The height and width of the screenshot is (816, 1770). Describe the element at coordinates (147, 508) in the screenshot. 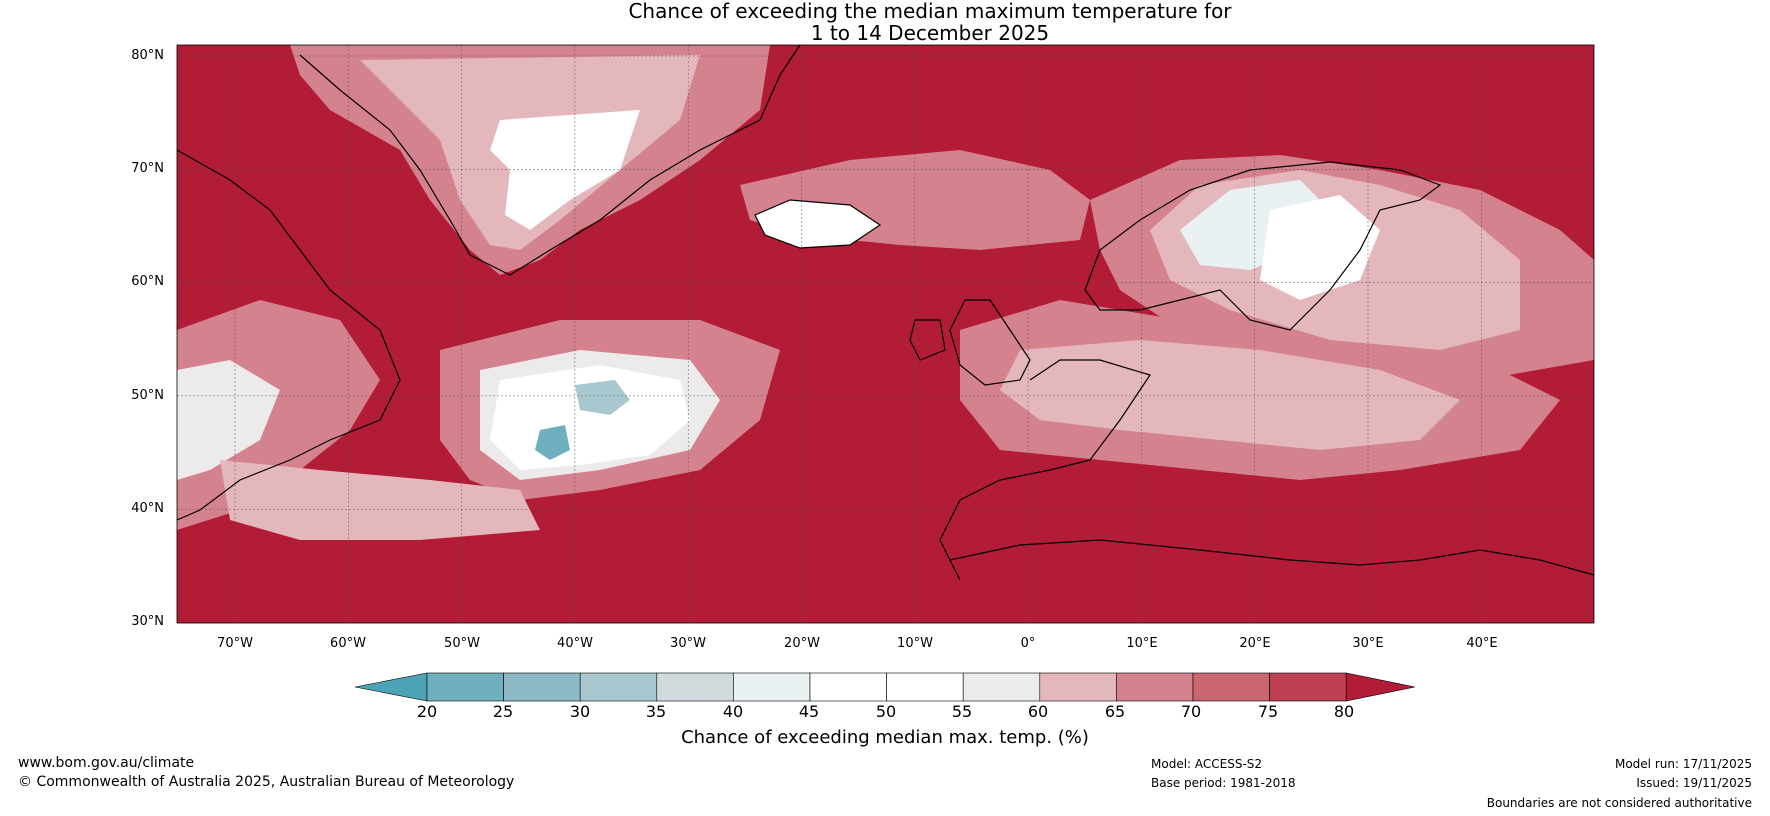

I see `lat-label-40n: 40°N` at that location.